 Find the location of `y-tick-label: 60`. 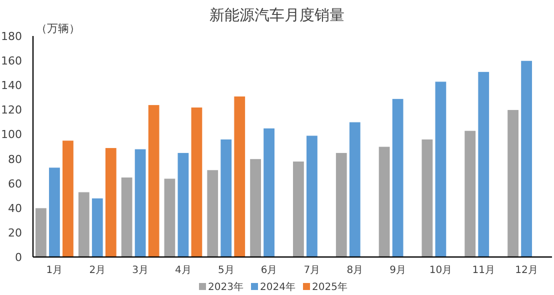

y-tick-label: 60 is located at coordinates (15, 183).